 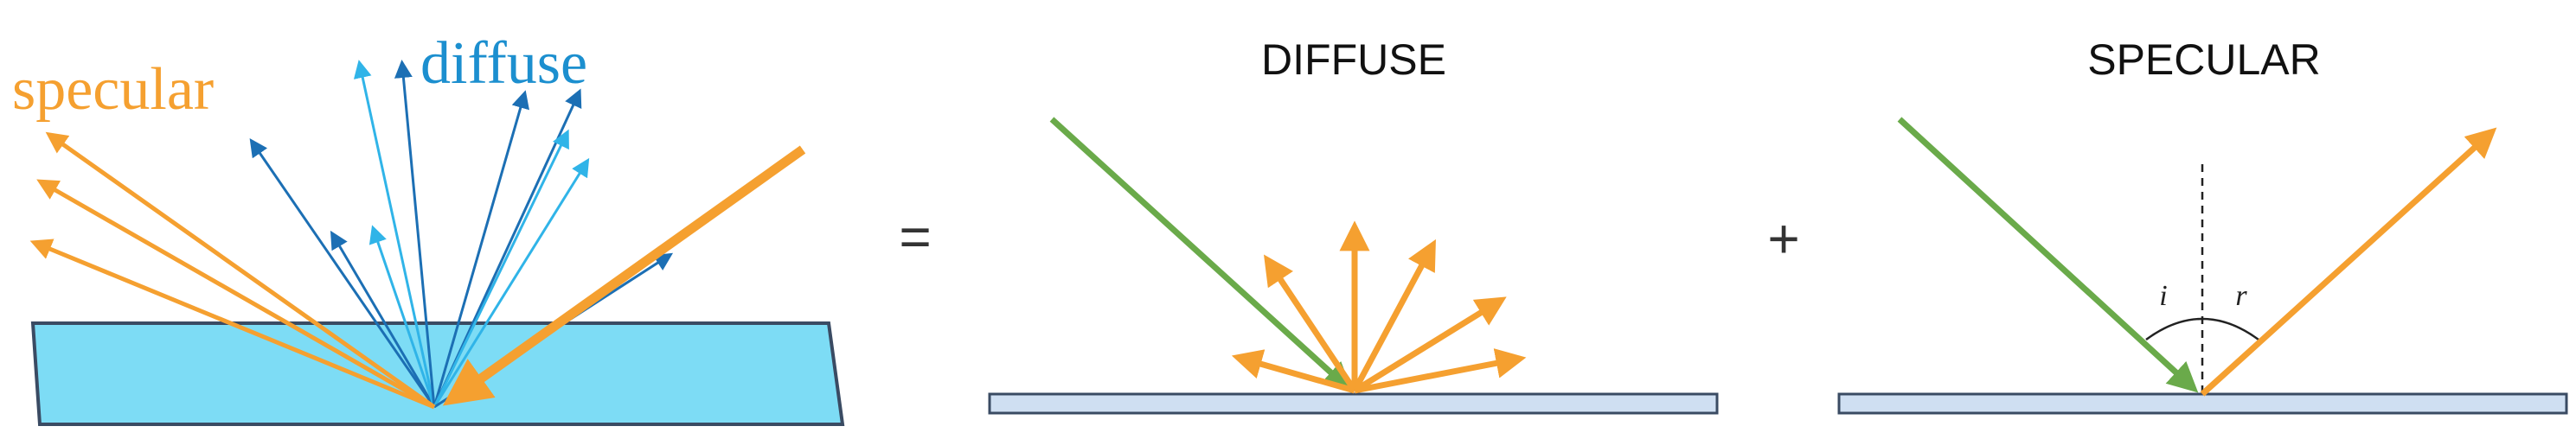 What do you see at coordinates (2348, 262) in the screenshot?
I see `reflected-ray` at bounding box center [2348, 262].